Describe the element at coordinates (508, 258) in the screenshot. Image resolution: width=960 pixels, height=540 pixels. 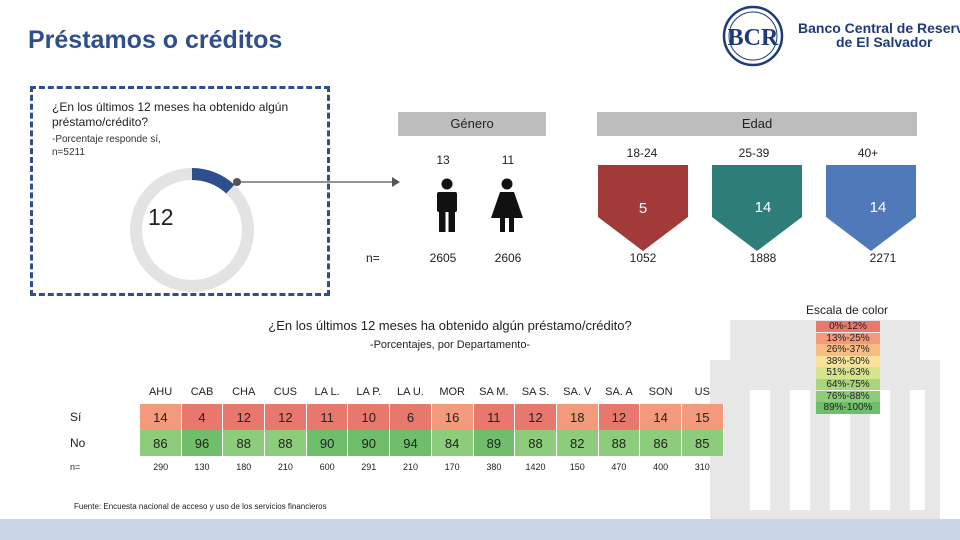
I see `gender-n-female: 2606` at that location.